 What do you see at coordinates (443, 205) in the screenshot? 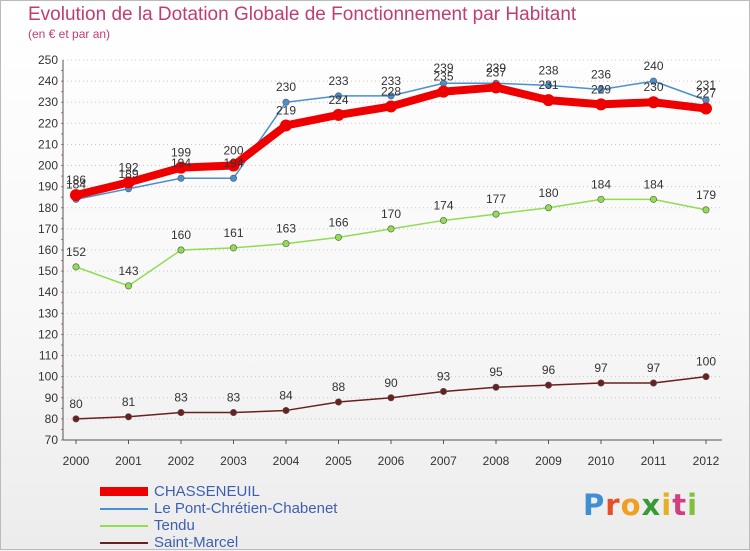
I see `data-label: 174` at bounding box center [443, 205].